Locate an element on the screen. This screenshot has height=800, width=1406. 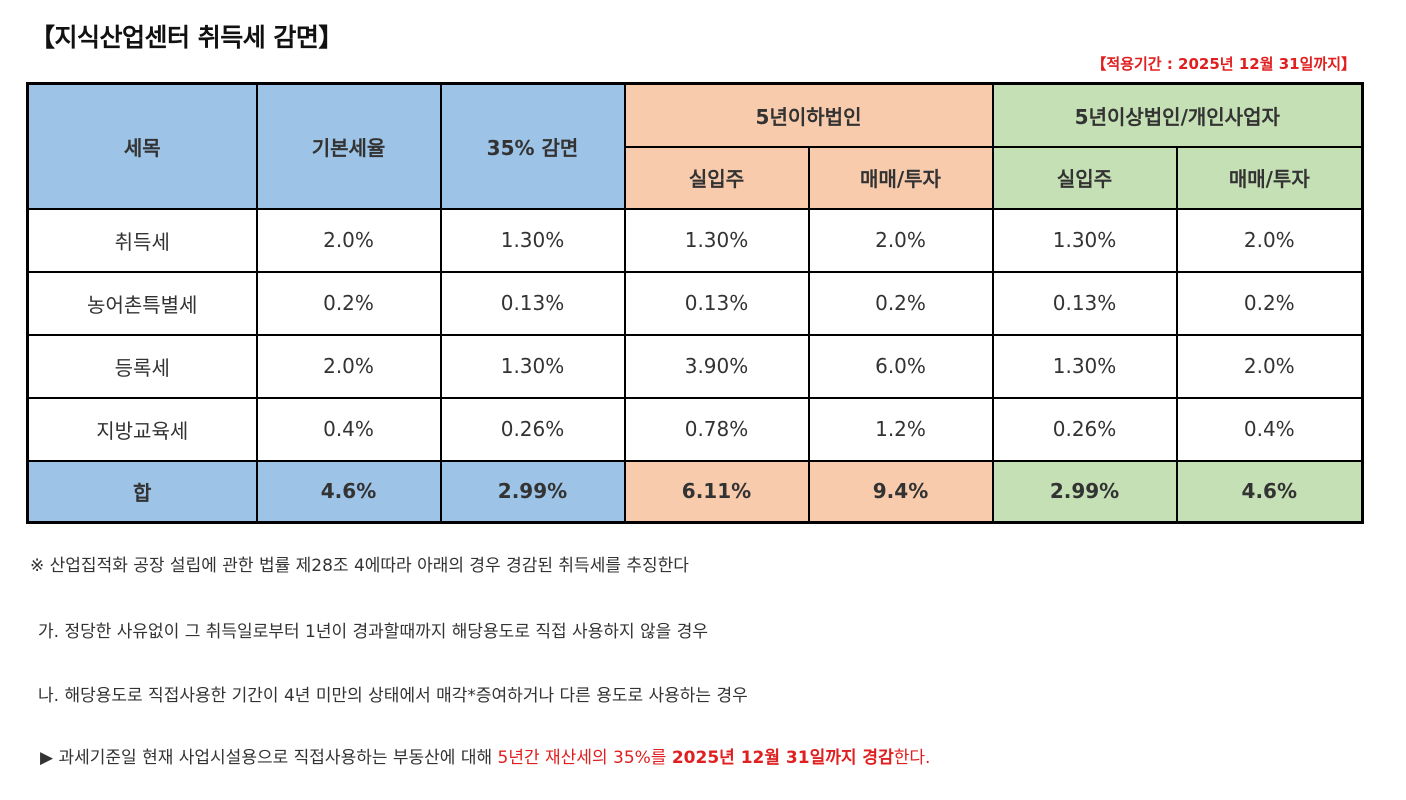
cell-over5-occupancy: 0.26% is located at coordinates (1084, 429).